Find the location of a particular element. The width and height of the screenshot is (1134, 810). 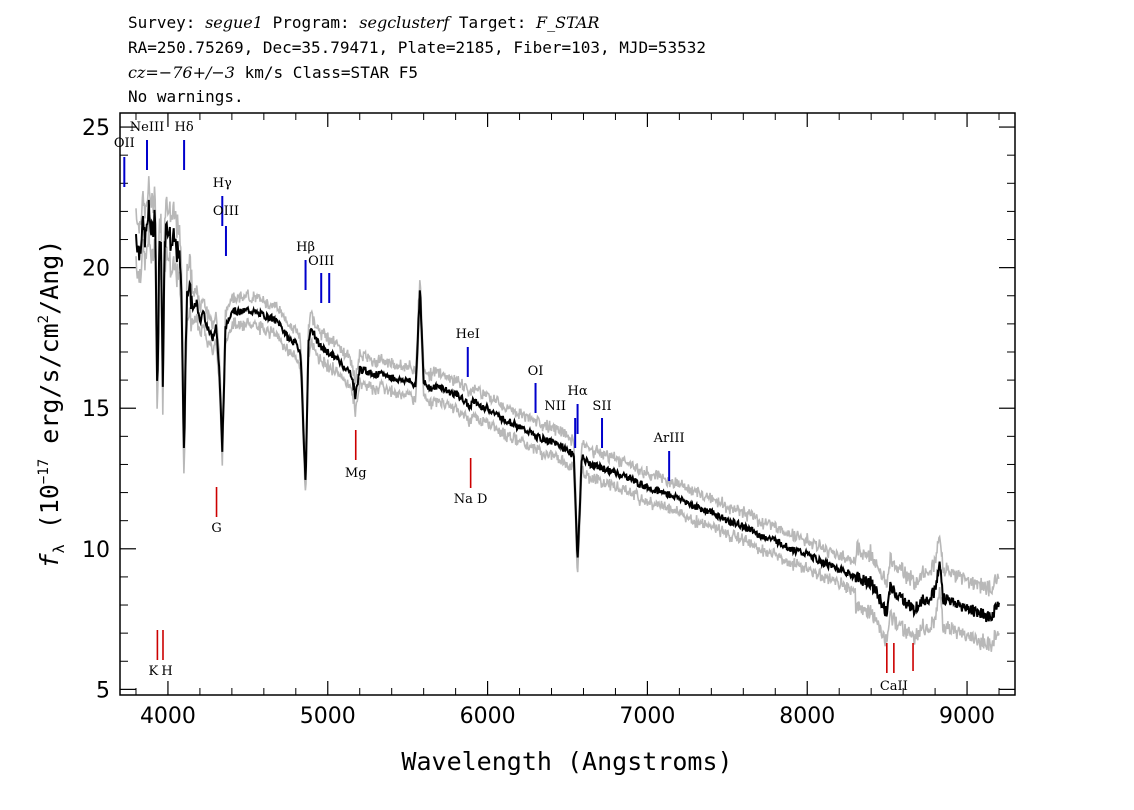

survey-label: Survey: is located at coordinates (161, 22).